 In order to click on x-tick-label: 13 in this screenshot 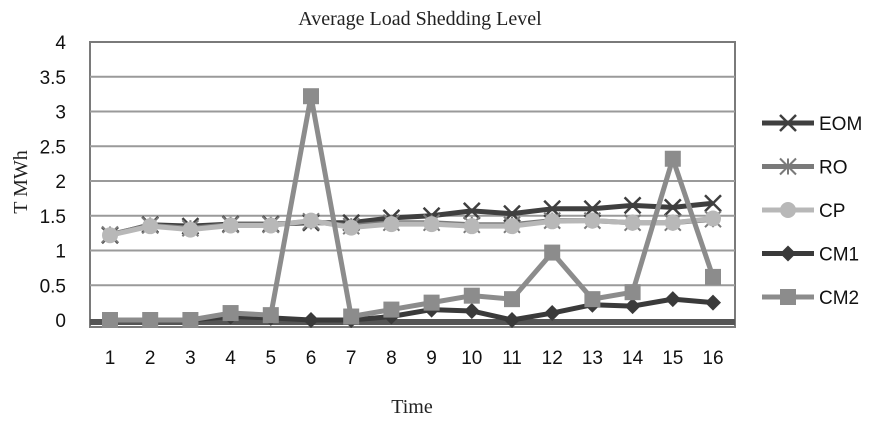, I will do `click(592, 358)`.